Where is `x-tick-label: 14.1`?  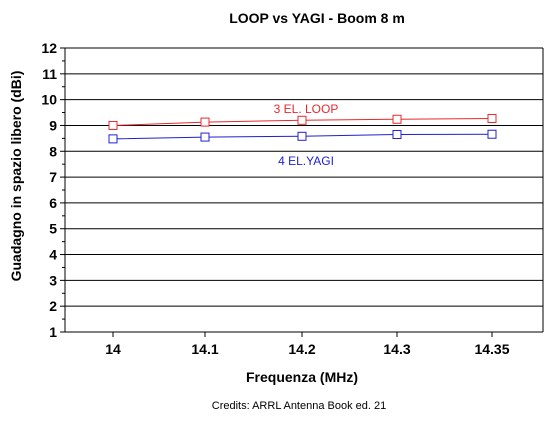 x-tick-label: 14.1 is located at coordinates (204, 349).